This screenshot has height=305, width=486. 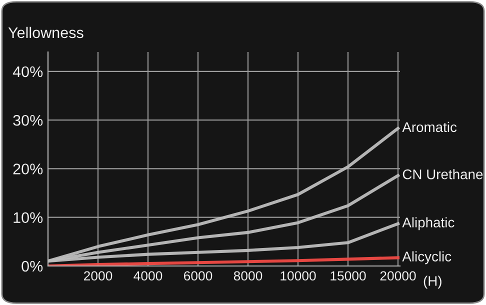 I want to click on y-tick-label: 20%, so click(x=28, y=169).